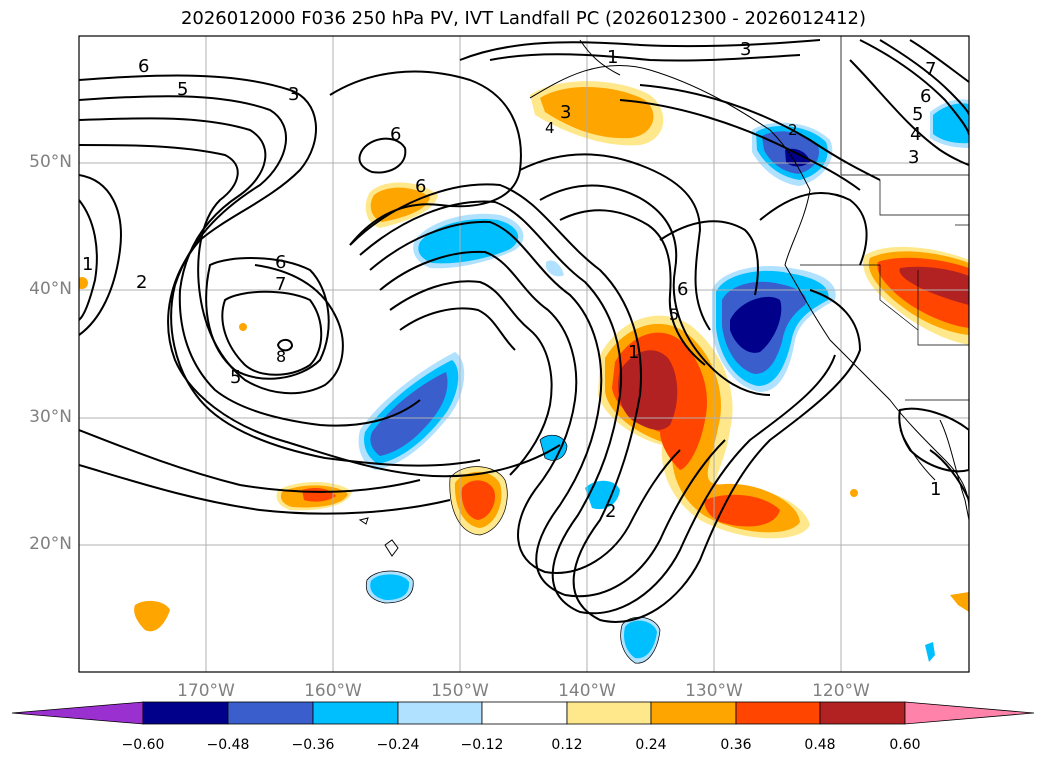 This screenshot has width=1047, height=765. Describe the element at coordinates (313, 745) in the screenshot. I see `colorbar-tick-label: −0.36` at that location.